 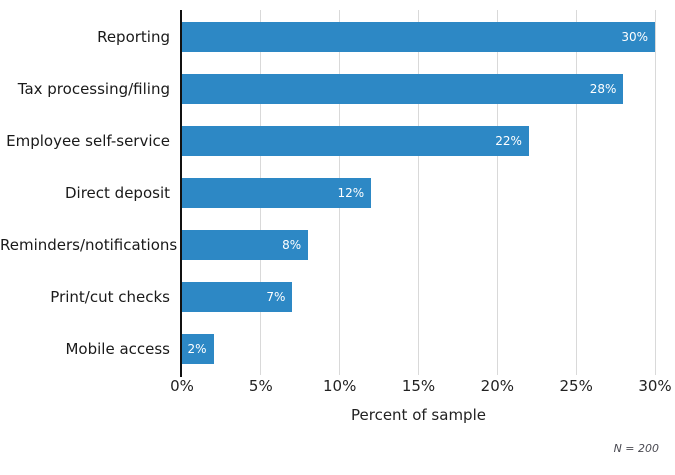 I want to click on bar-value-label: 7%, so click(x=276, y=297).